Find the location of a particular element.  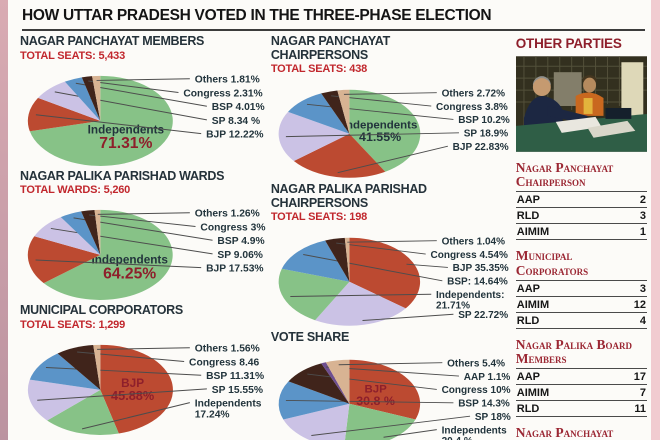

slice-label: BSP: 14.64% is located at coordinates (477, 282).